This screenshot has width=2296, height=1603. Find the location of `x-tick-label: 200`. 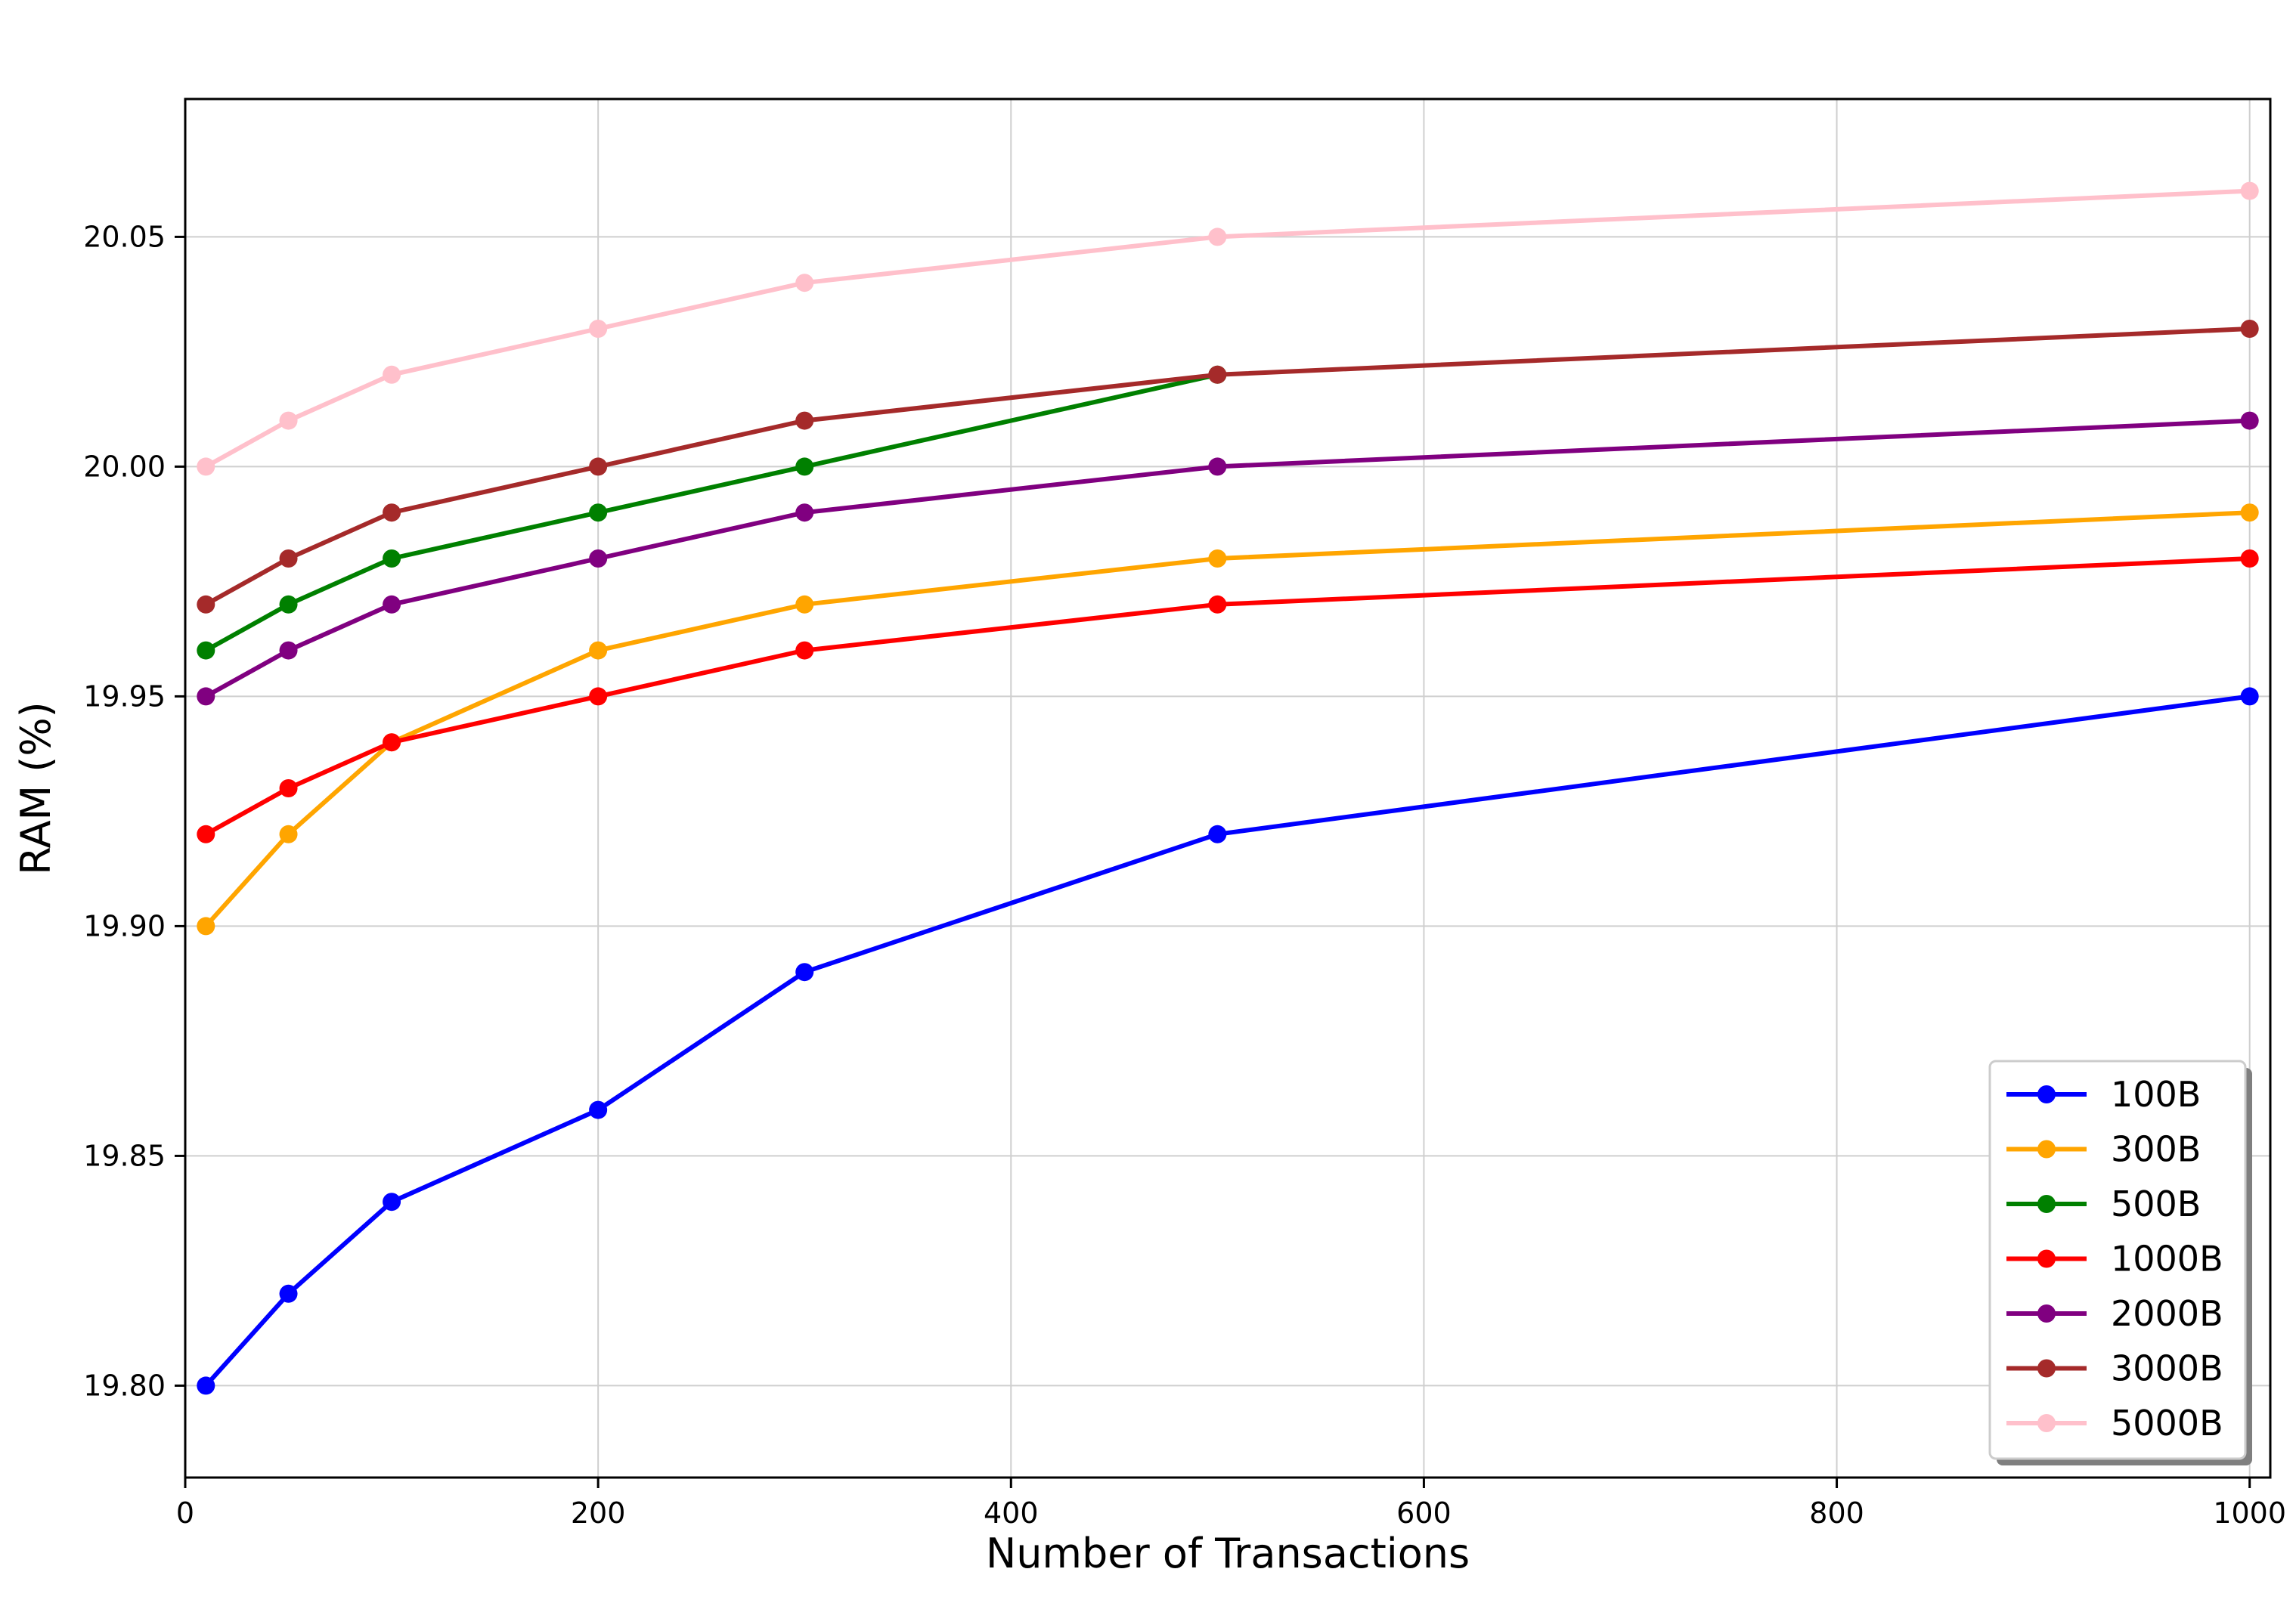

x-tick-label: 200 is located at coordinates (598, 1513).